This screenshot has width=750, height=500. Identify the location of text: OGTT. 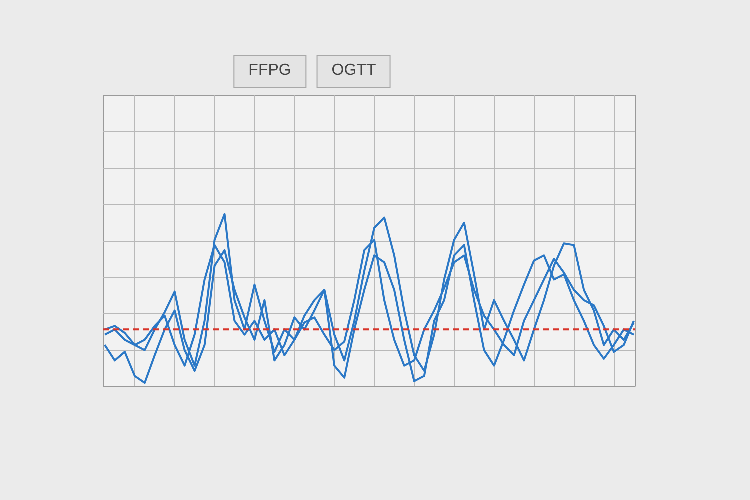
(354, 71).